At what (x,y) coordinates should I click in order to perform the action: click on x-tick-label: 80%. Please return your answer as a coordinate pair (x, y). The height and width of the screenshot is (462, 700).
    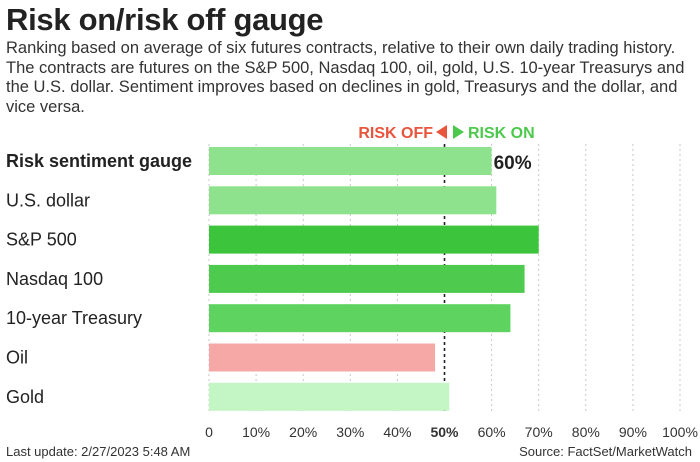
    Looking at the image, I should click on (586, 432).